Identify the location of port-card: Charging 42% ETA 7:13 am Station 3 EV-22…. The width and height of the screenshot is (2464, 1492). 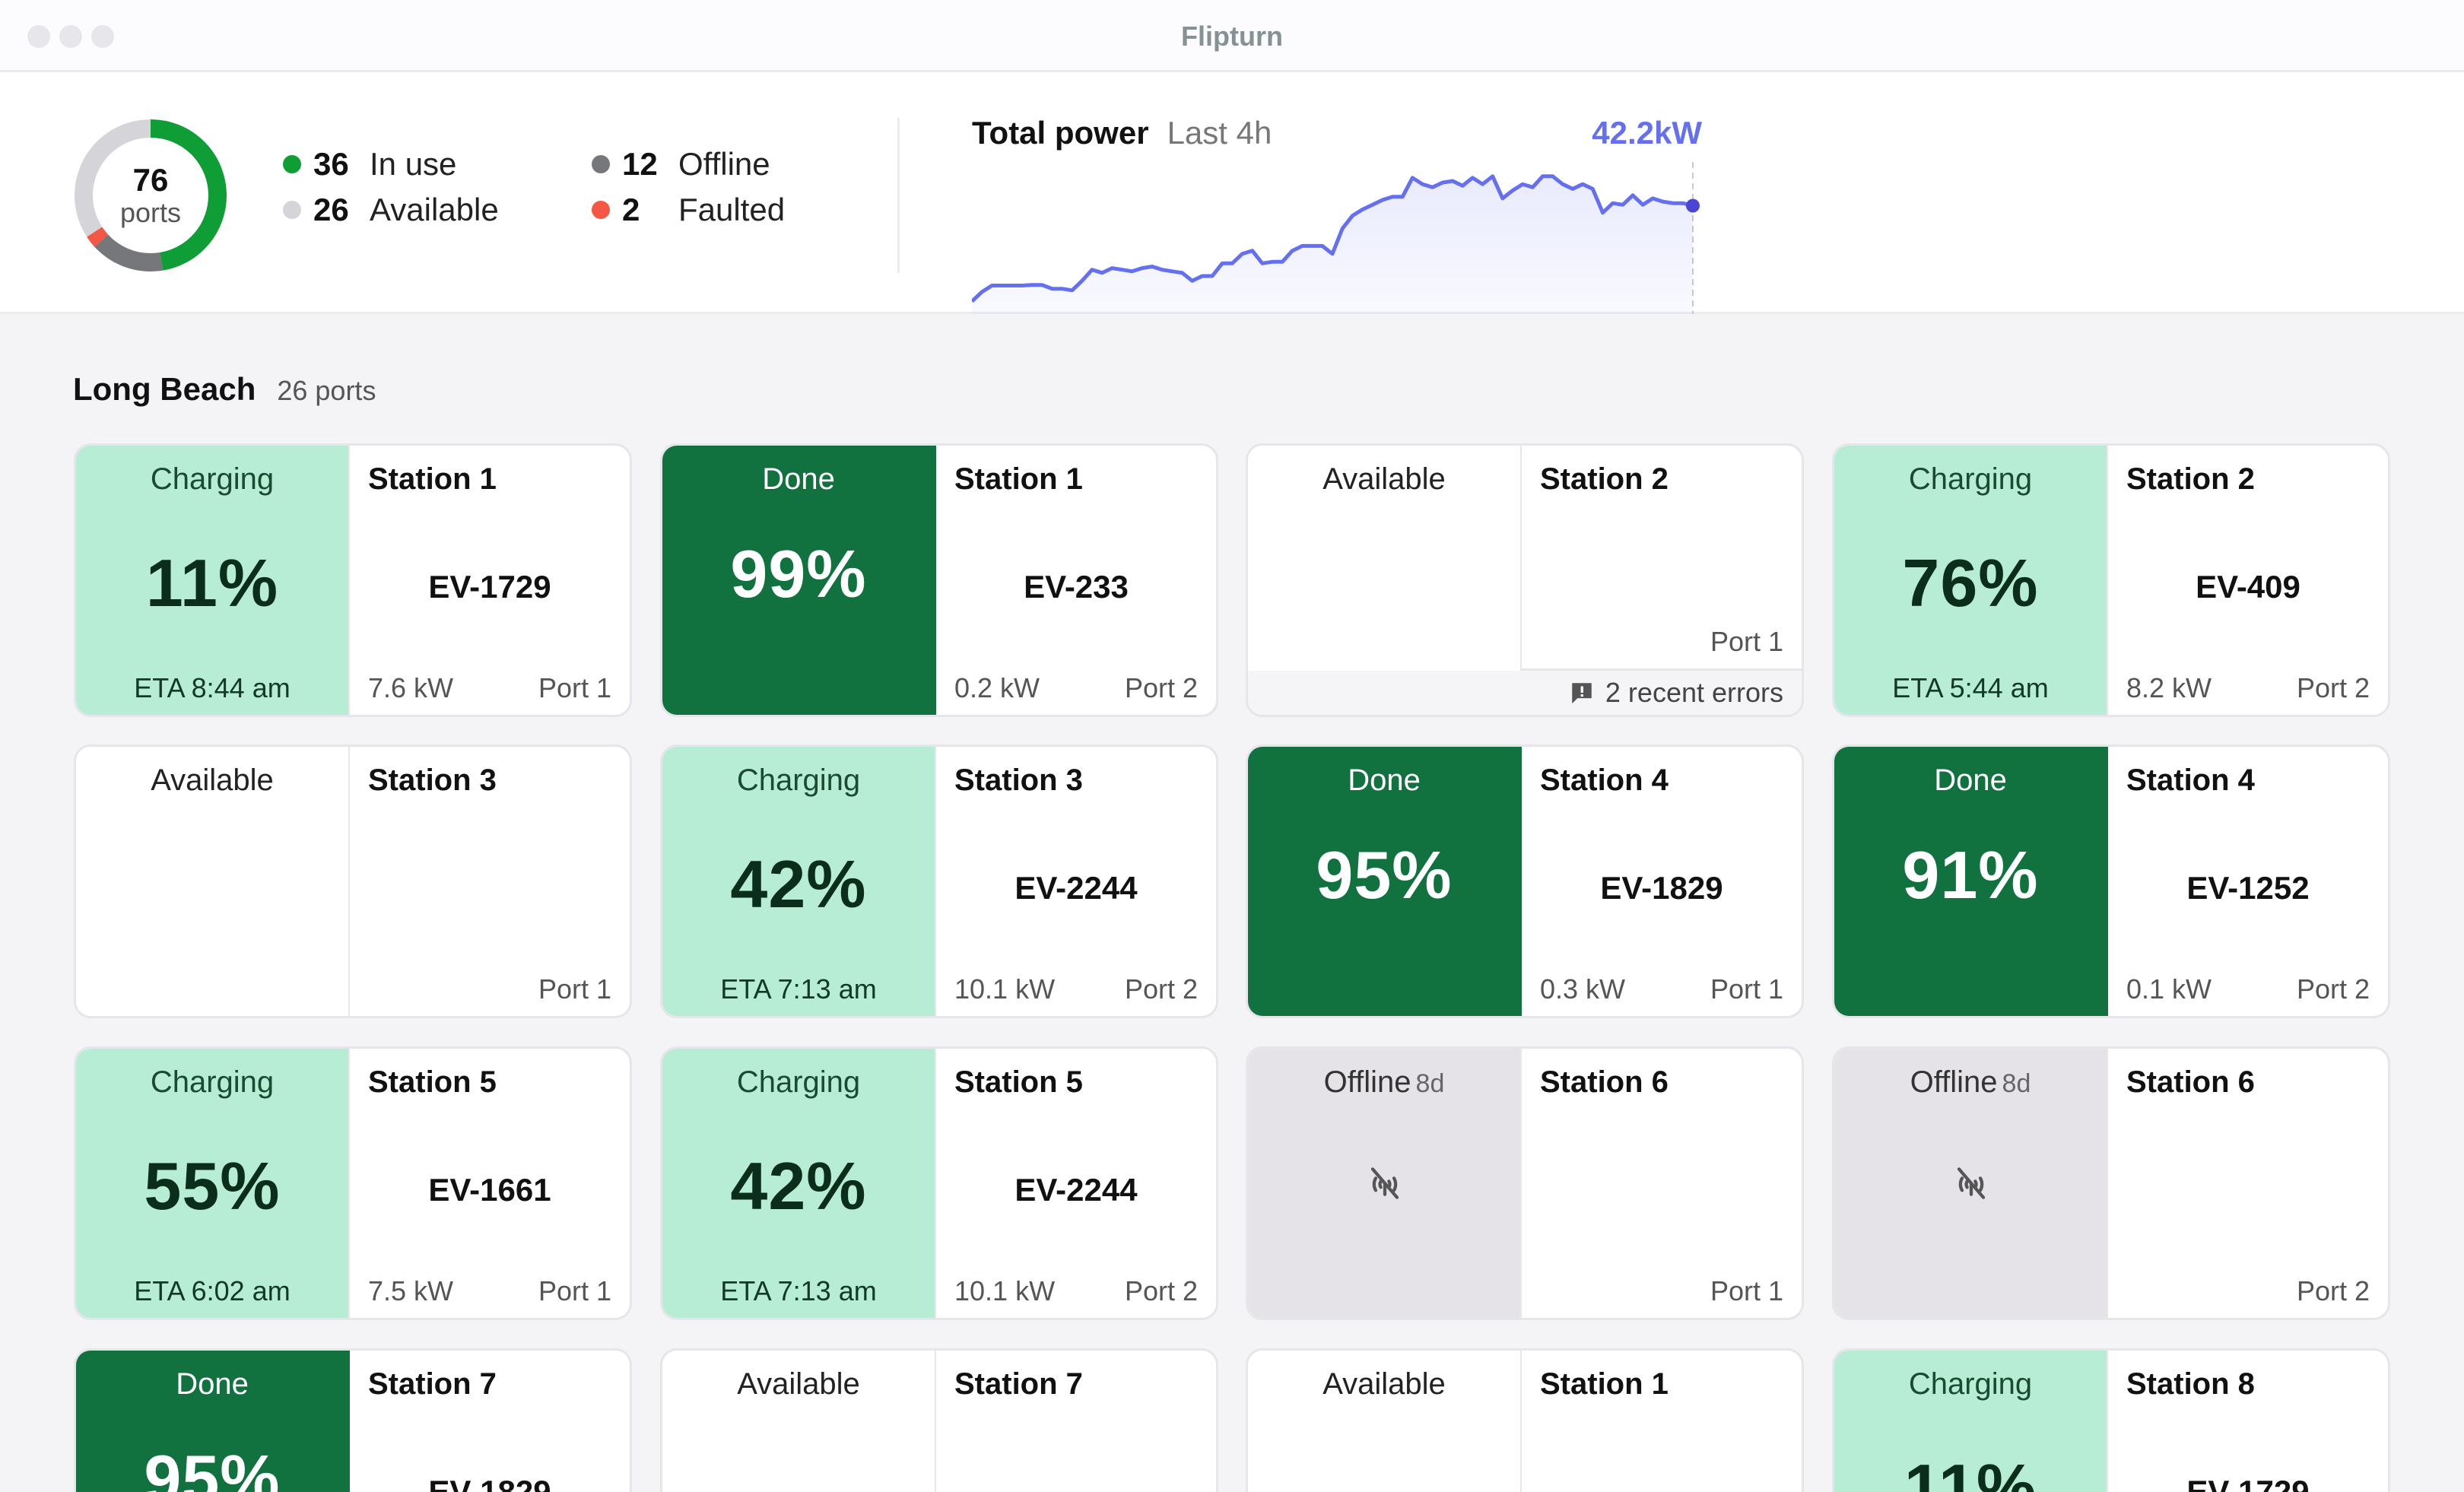
(939, 881).